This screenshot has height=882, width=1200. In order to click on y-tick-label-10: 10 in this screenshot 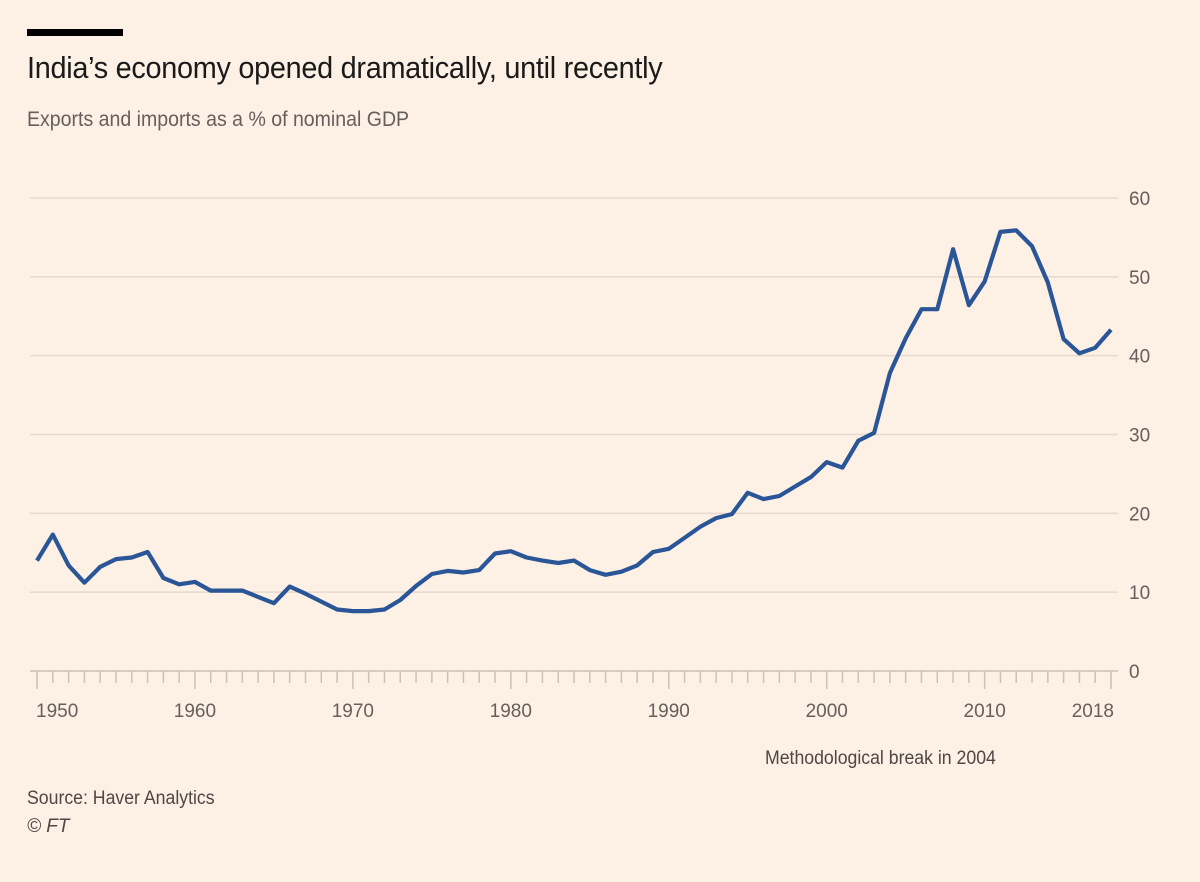, I will do `click(1139, 593)`.